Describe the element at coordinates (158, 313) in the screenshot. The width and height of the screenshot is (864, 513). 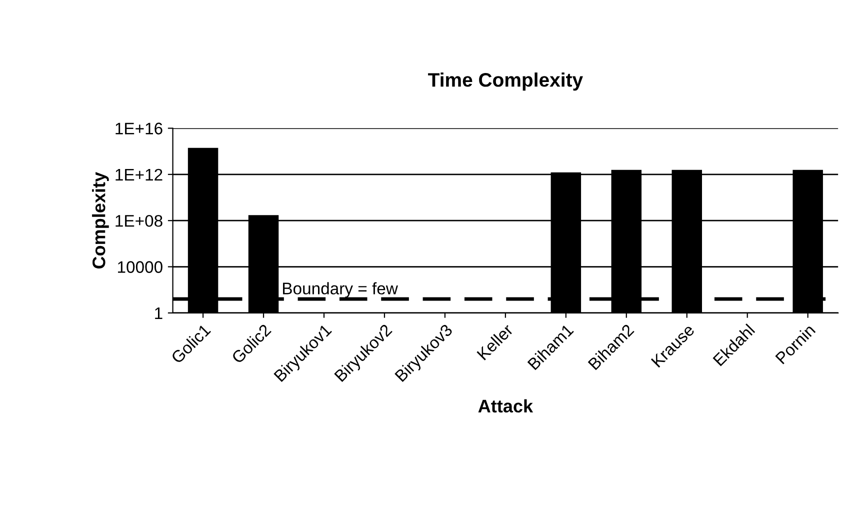
I see `y-tick-label: 1` at that location.